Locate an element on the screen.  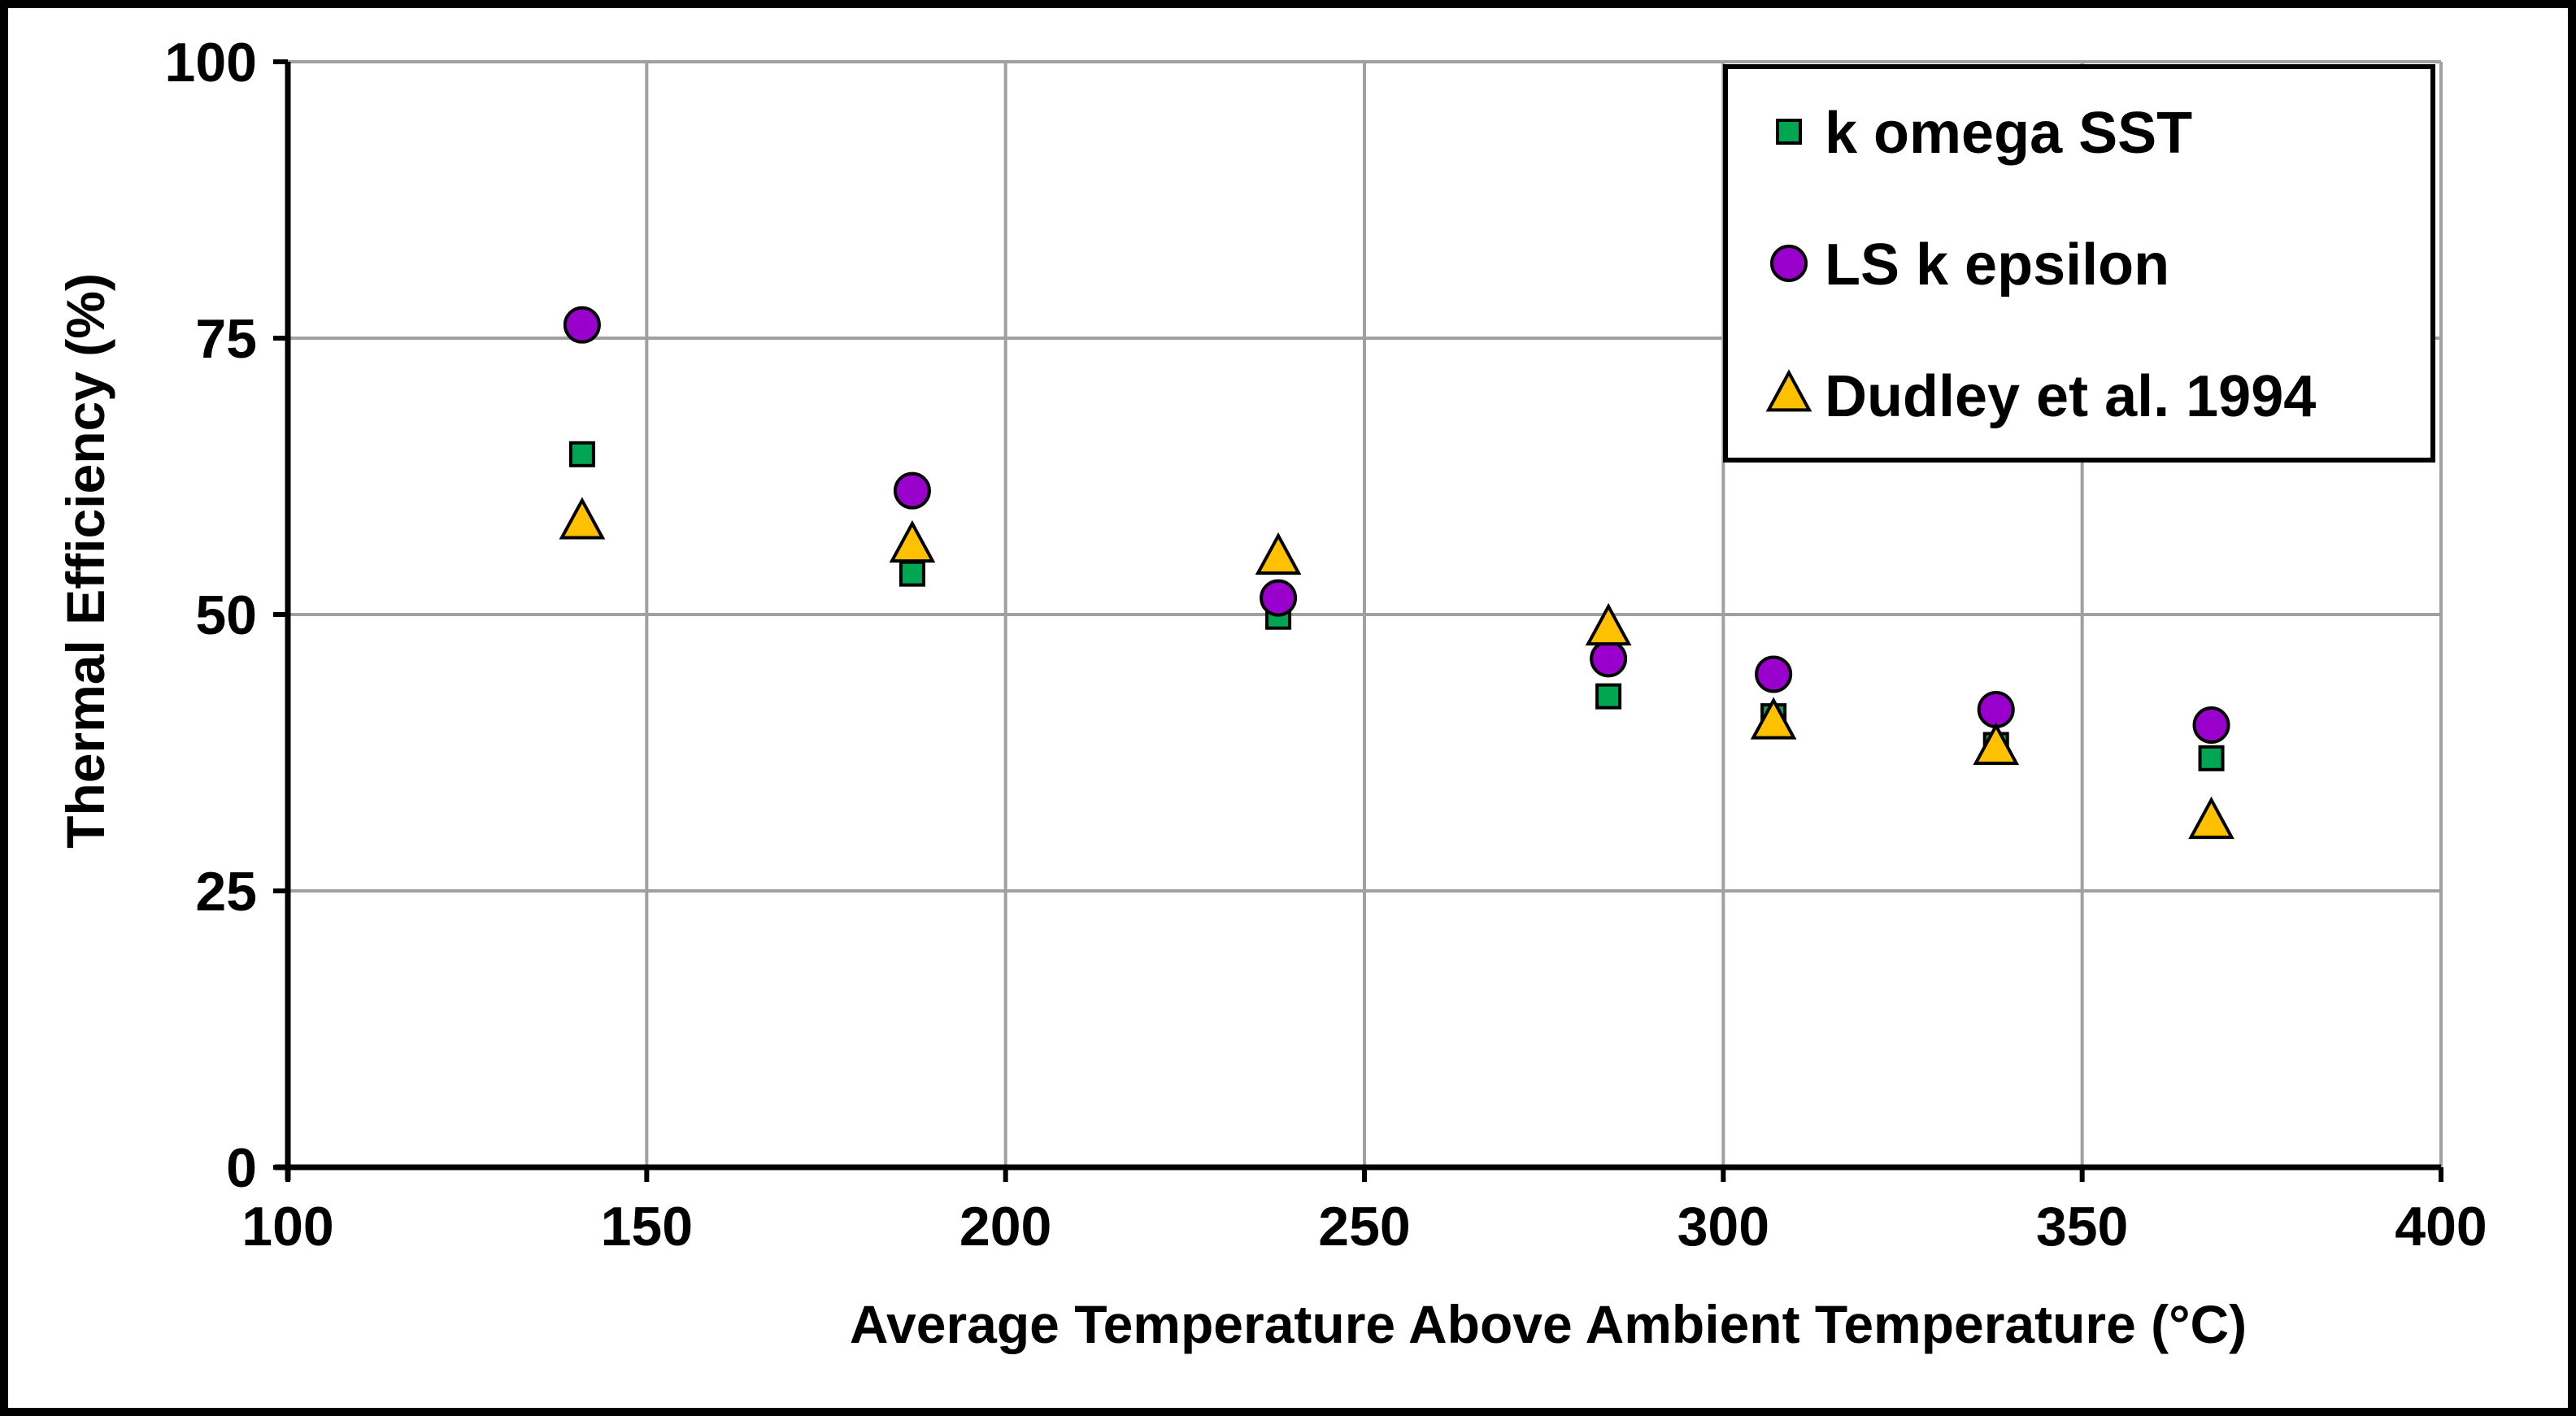
y-tick-label: 100 is located at coordinates (211, 62).